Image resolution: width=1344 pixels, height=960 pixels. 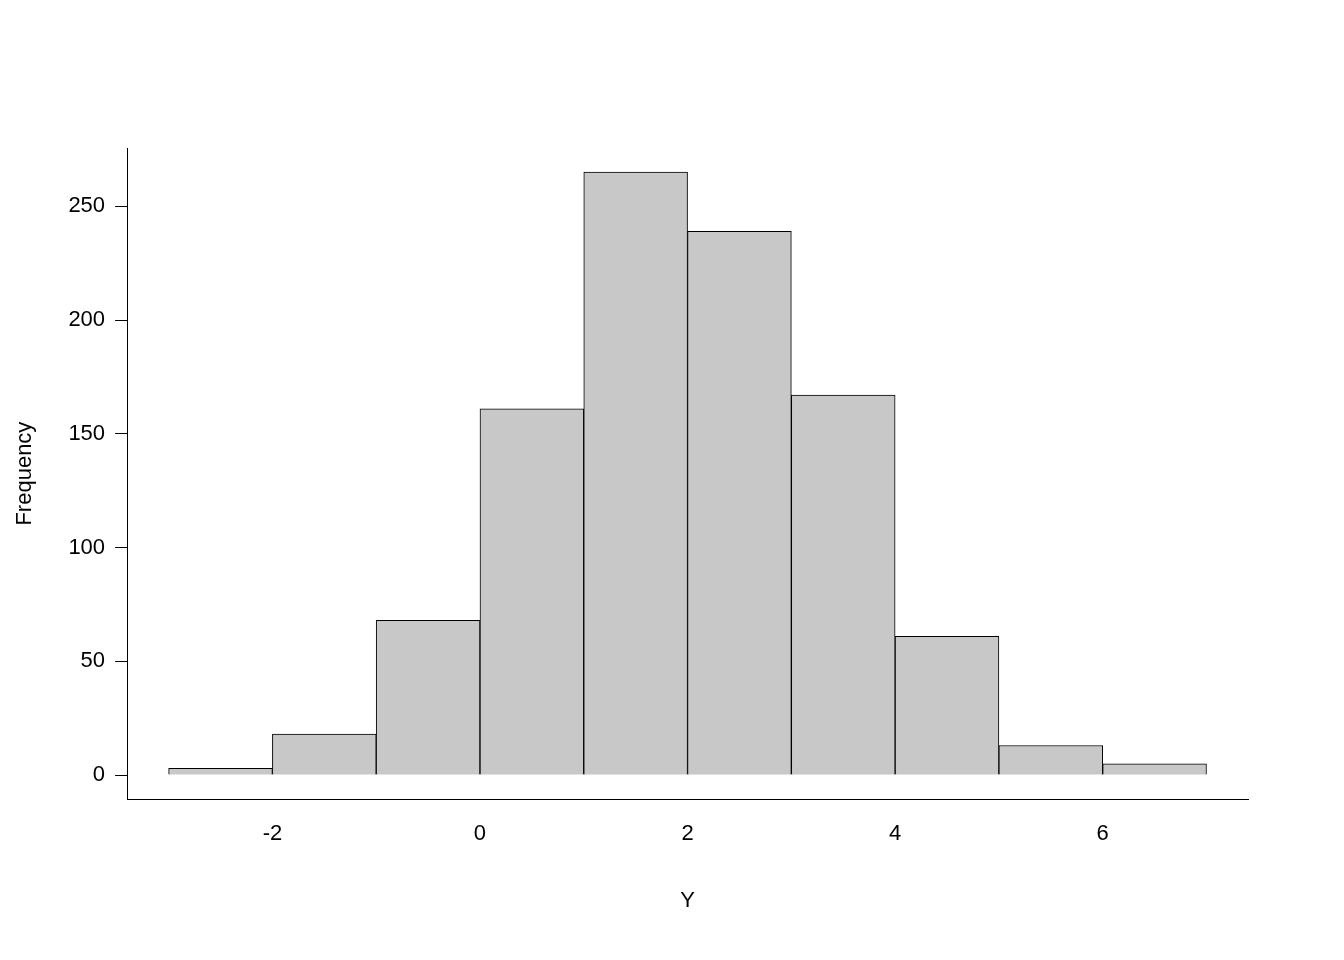 What do you see at coordinates (24, 473) in the screenshot?
I see `y-axis-title: Frequency` at bounding box center [24, 473].